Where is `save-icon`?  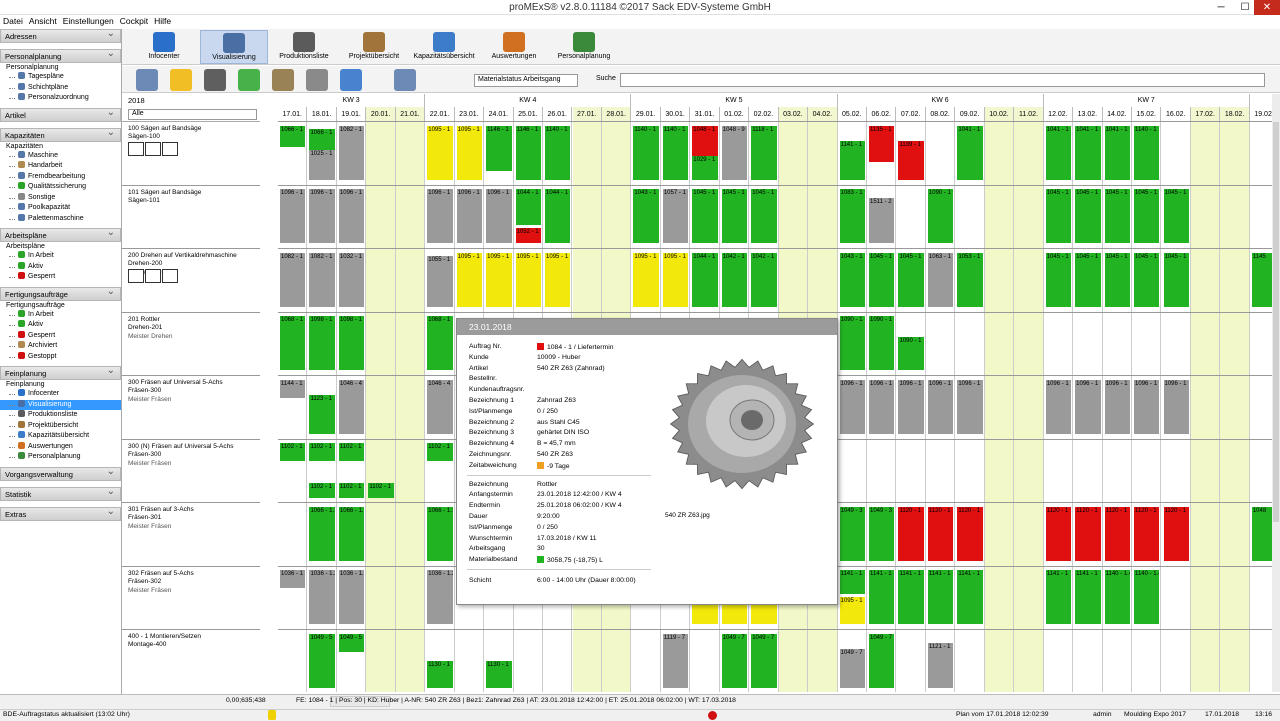 save-icon is located at coordinates (215, 80).